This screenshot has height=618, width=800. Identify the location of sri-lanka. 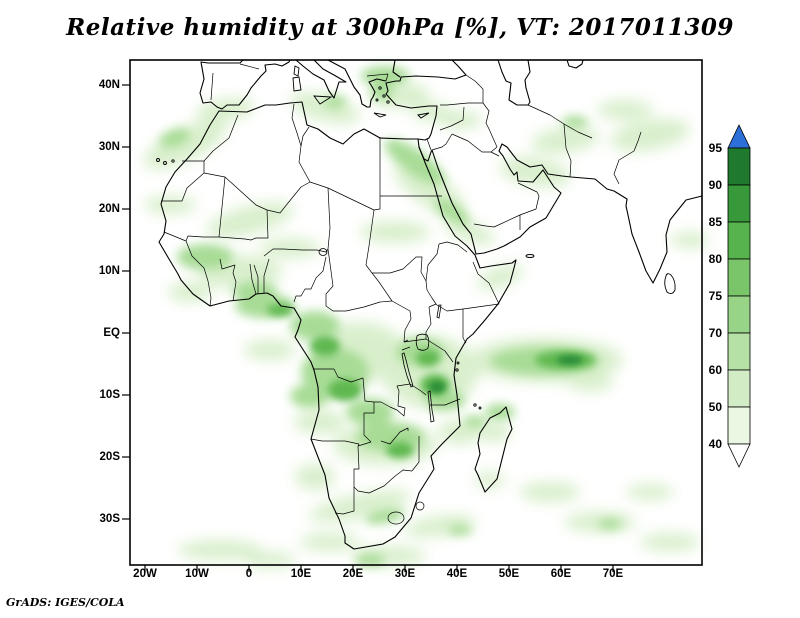
(670, 284).